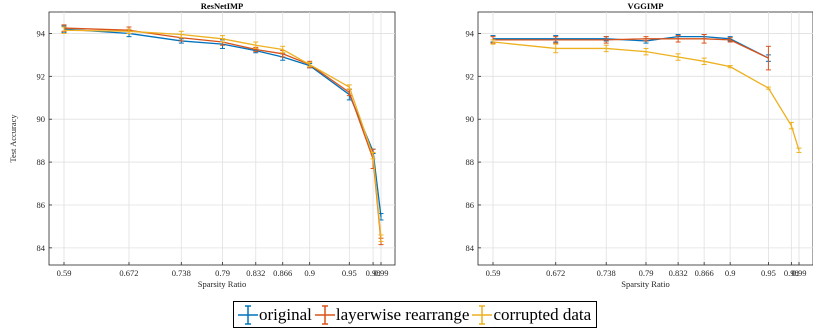 The image size is (813, 330). What do you see at coordinates (646, 6) in the screenshot?
I see `chart-title: VGGIMP` at bounding box center [646, 6].